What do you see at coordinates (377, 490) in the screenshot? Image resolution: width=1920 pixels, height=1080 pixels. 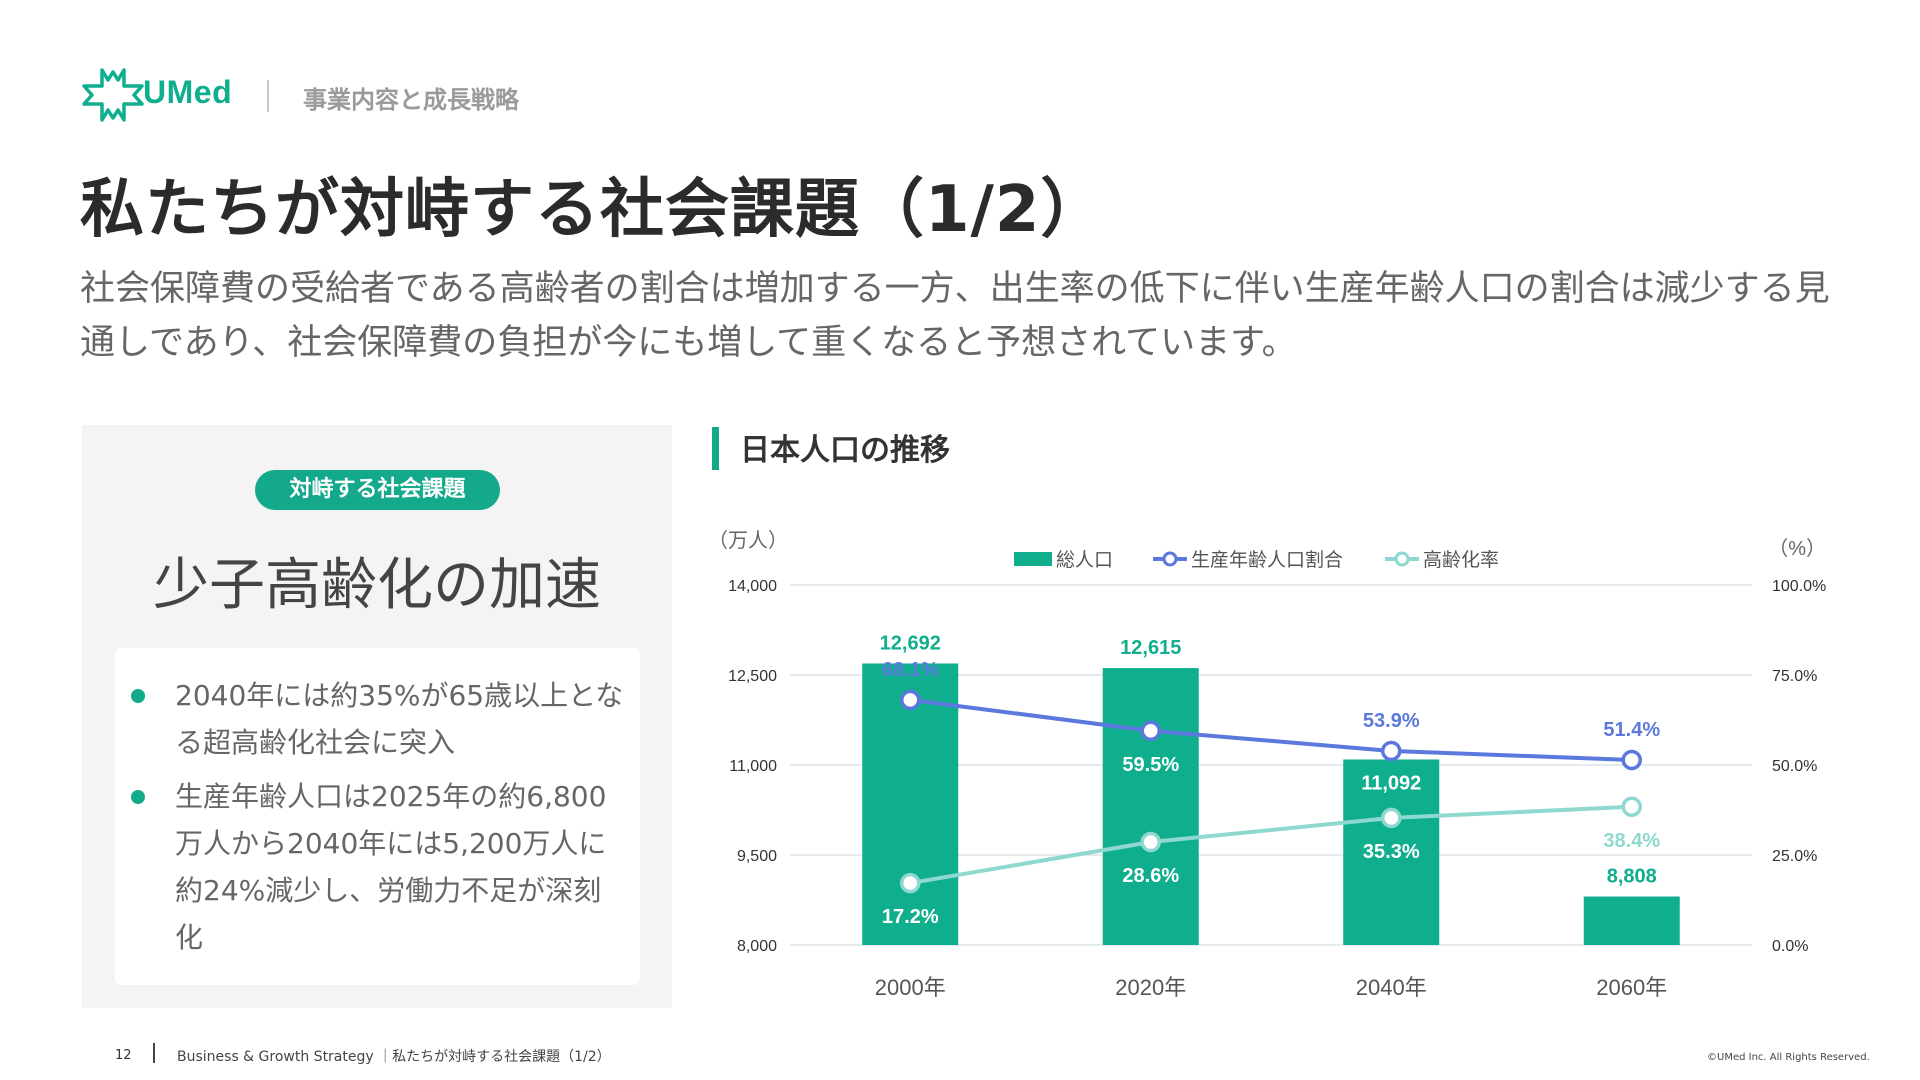 I see `issue-pill: 対峙する社会課題` at bounding box center [377, 490].